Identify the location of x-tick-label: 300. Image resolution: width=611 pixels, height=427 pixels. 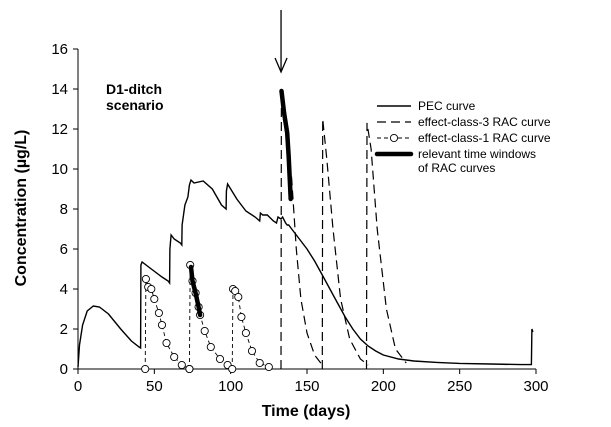
(535, 386).